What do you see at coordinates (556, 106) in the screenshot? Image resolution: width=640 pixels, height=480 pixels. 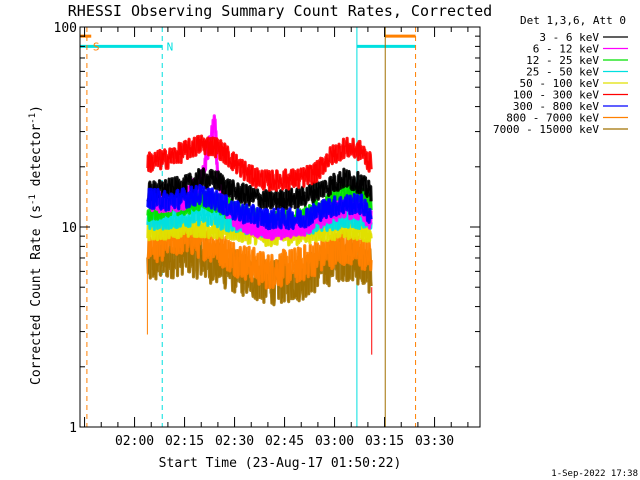 I see `legend-label-6: 300 - 800 keV` at bounding box center [556, 106].